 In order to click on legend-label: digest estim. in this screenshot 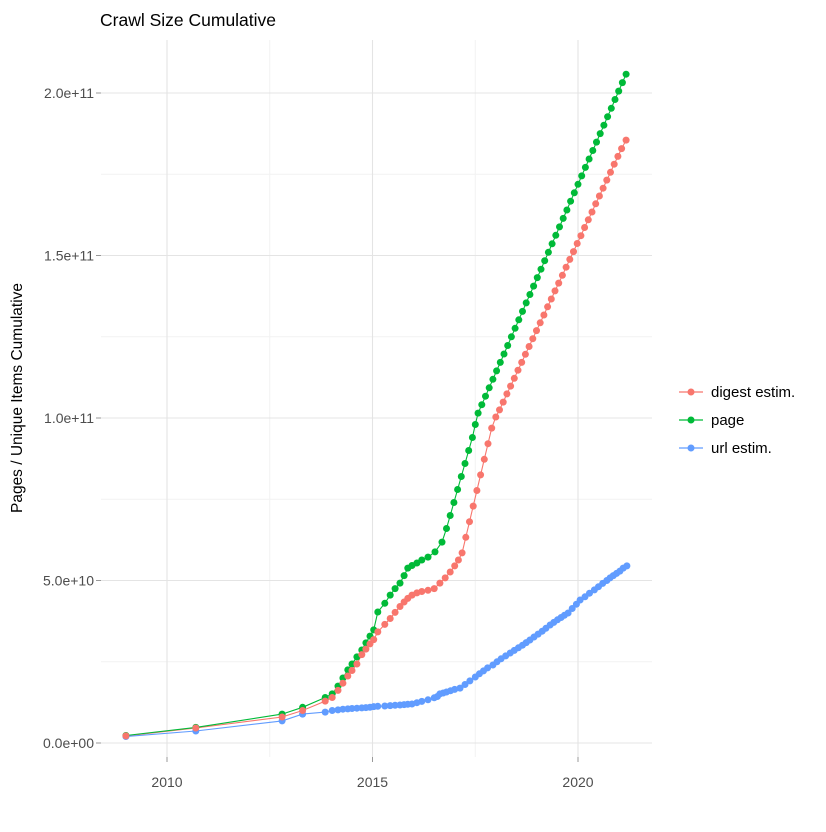, I will do `click(753, 392)`.